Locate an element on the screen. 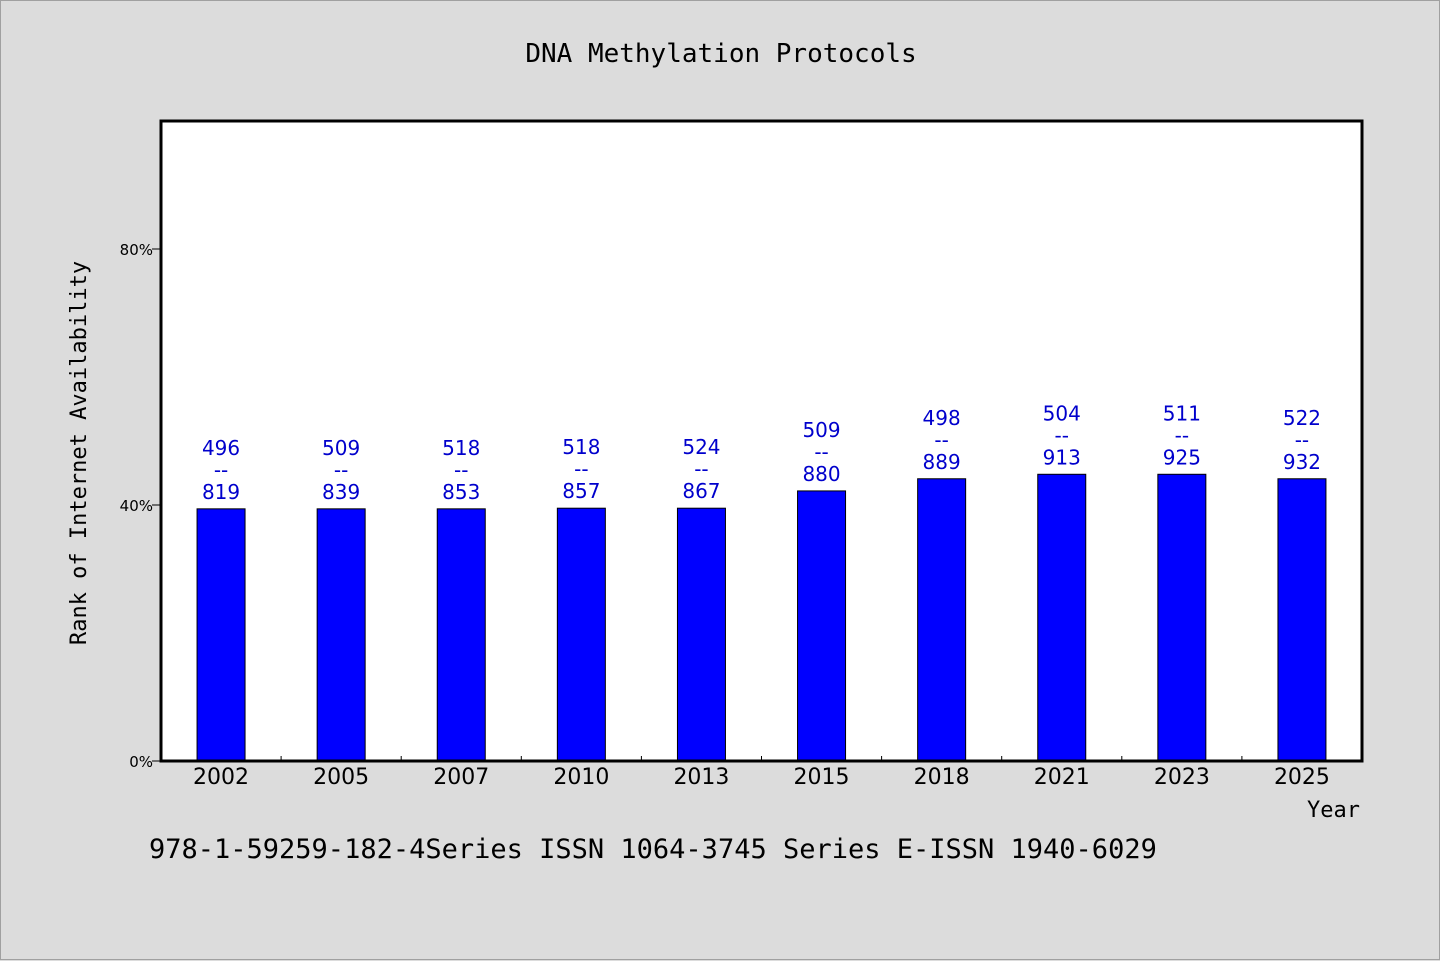 This screenshot has height=961, width=1440. bar-value-label: 522 is located at coordinates (1302, 418).